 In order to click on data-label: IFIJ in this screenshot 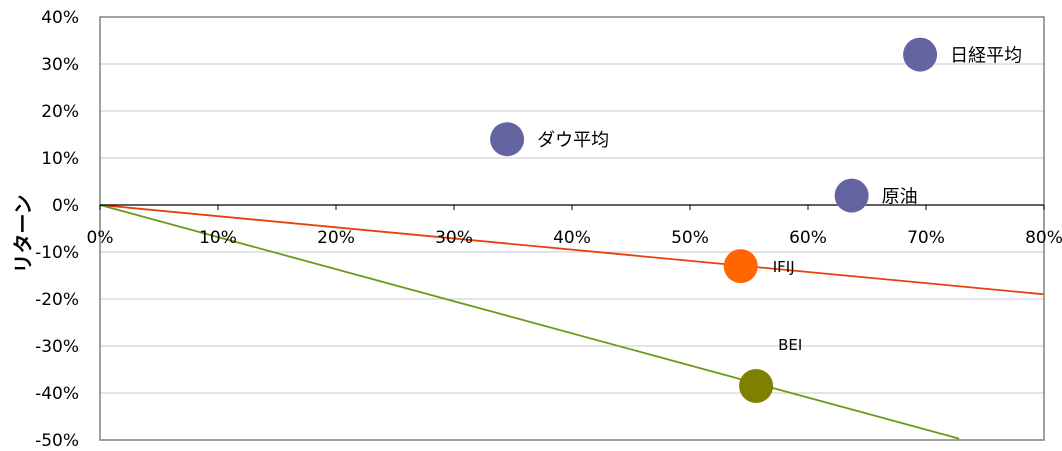, I will do `click(784, 267)`.